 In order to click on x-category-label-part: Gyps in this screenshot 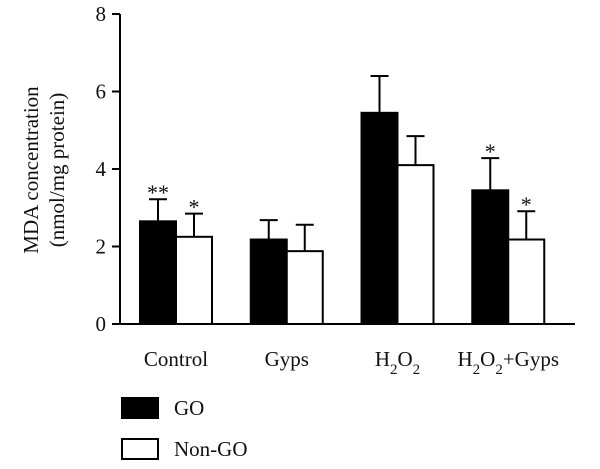, I will do `click(287, 359)`.